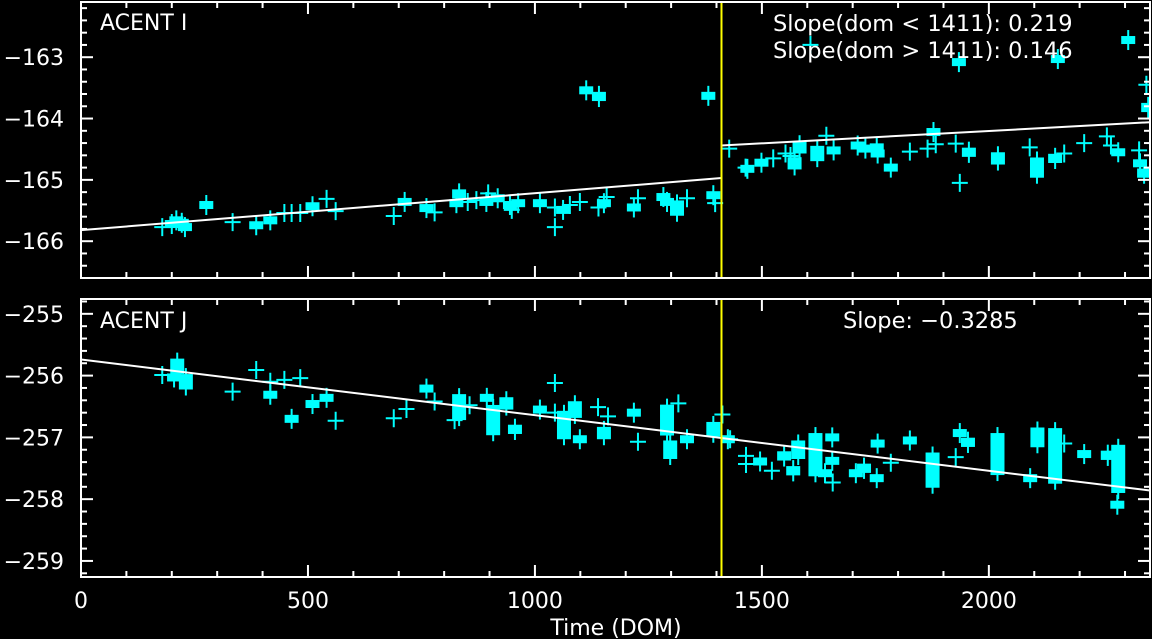 Image resolution: width=1152 pixels, height=639 pixels. What do you see at coordinates (34, 242) in the screenshot?
I see `y-tick-label: −166` at bounding box center [34, 242].